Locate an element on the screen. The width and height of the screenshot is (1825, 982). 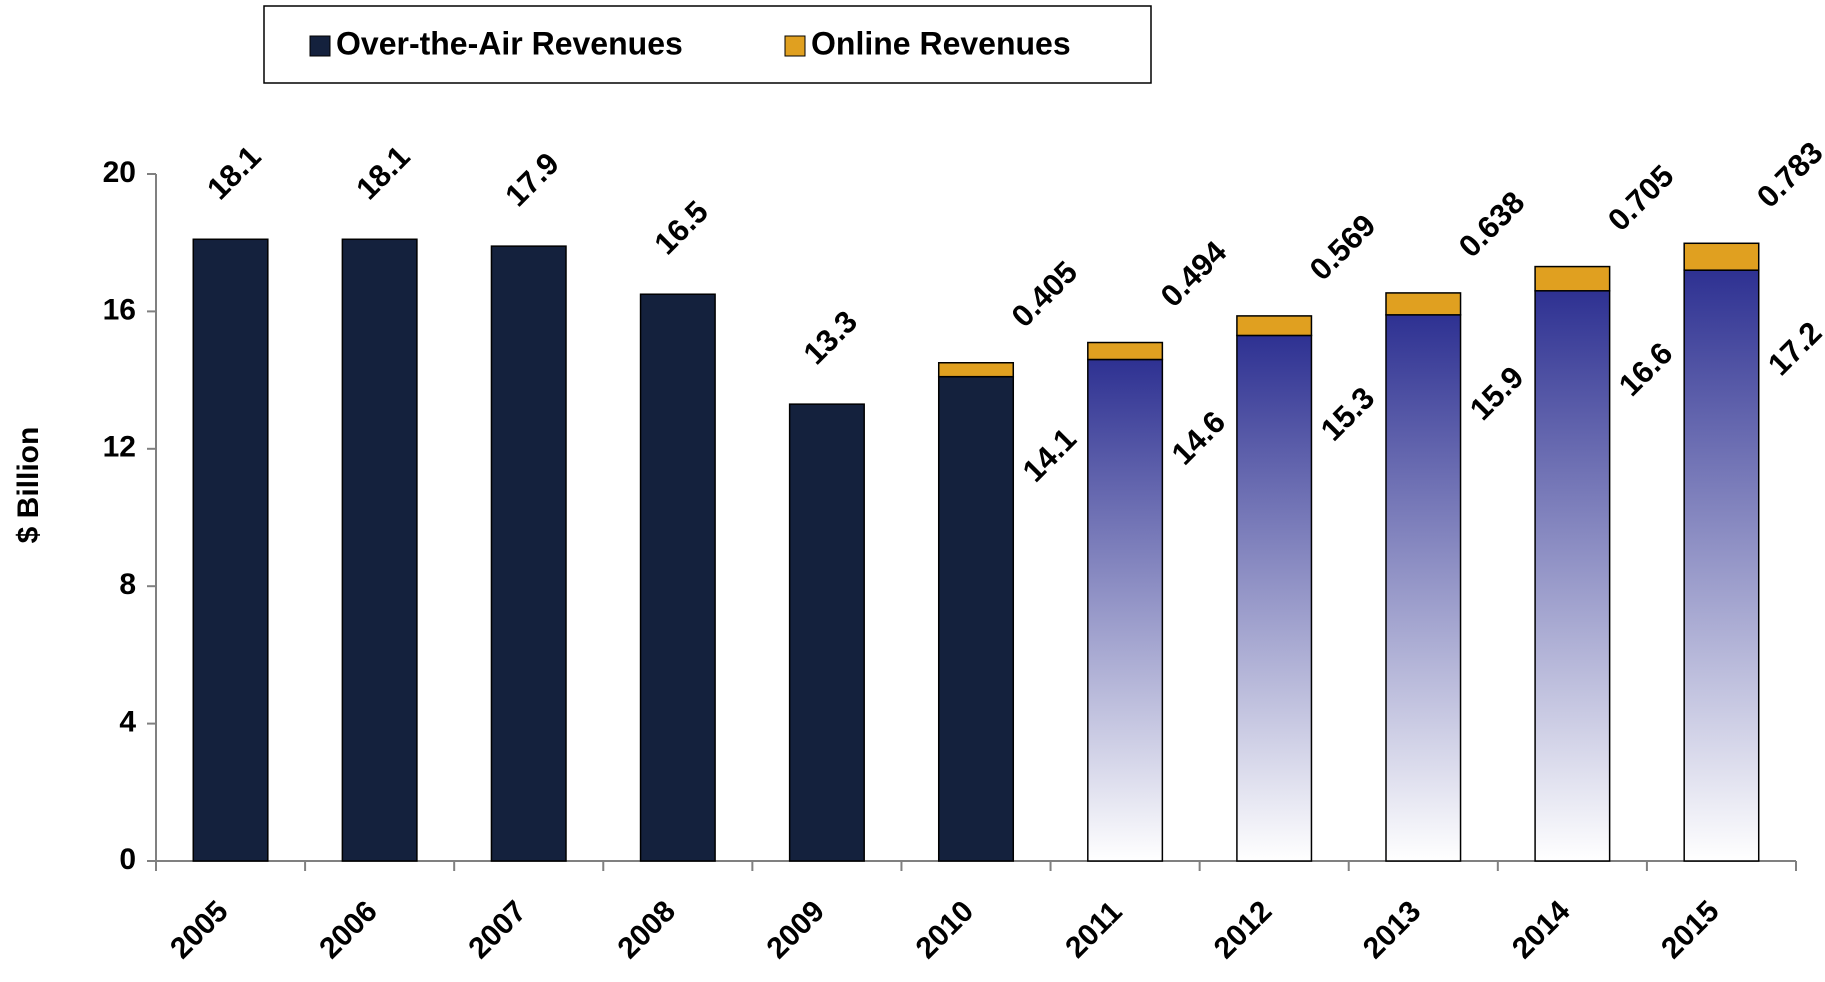
x-tick-label: 2015 is located at coordinates (1690, 930).